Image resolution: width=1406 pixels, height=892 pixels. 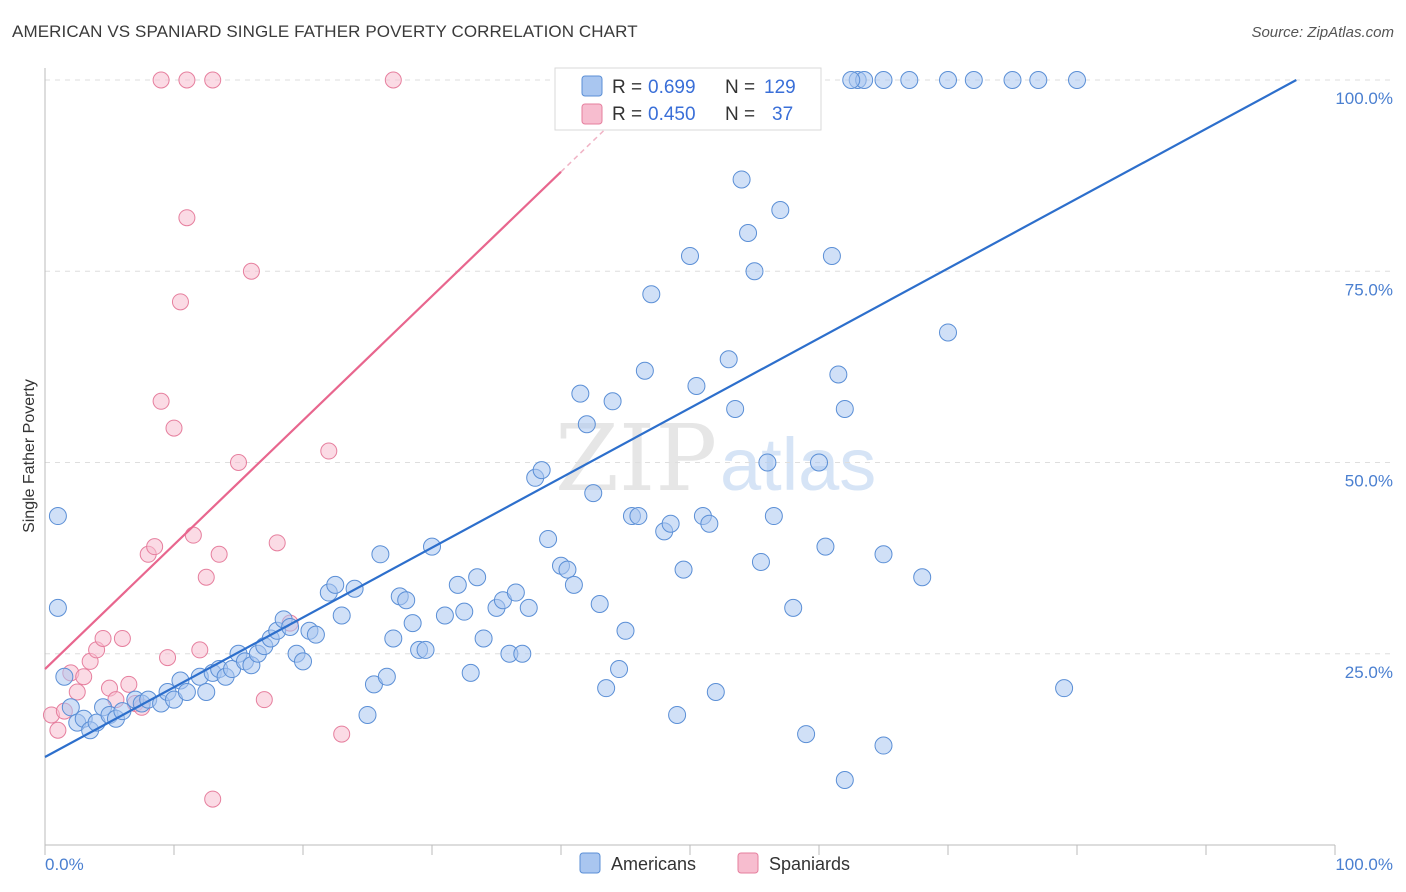 What do you see at coordinates (688, 99) in the screenshot?
I see `stats-legend: R = 0.699 N = 129 R = 0.450 N = 37` at bounding box center [688, 99].